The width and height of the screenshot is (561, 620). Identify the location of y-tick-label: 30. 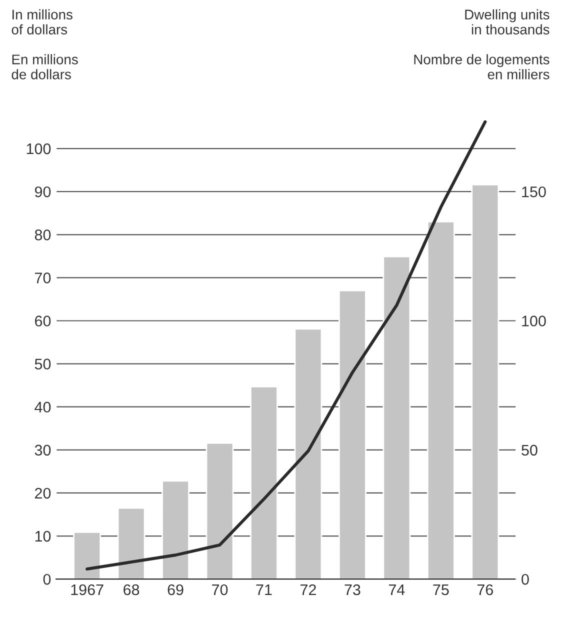
(42, 450).